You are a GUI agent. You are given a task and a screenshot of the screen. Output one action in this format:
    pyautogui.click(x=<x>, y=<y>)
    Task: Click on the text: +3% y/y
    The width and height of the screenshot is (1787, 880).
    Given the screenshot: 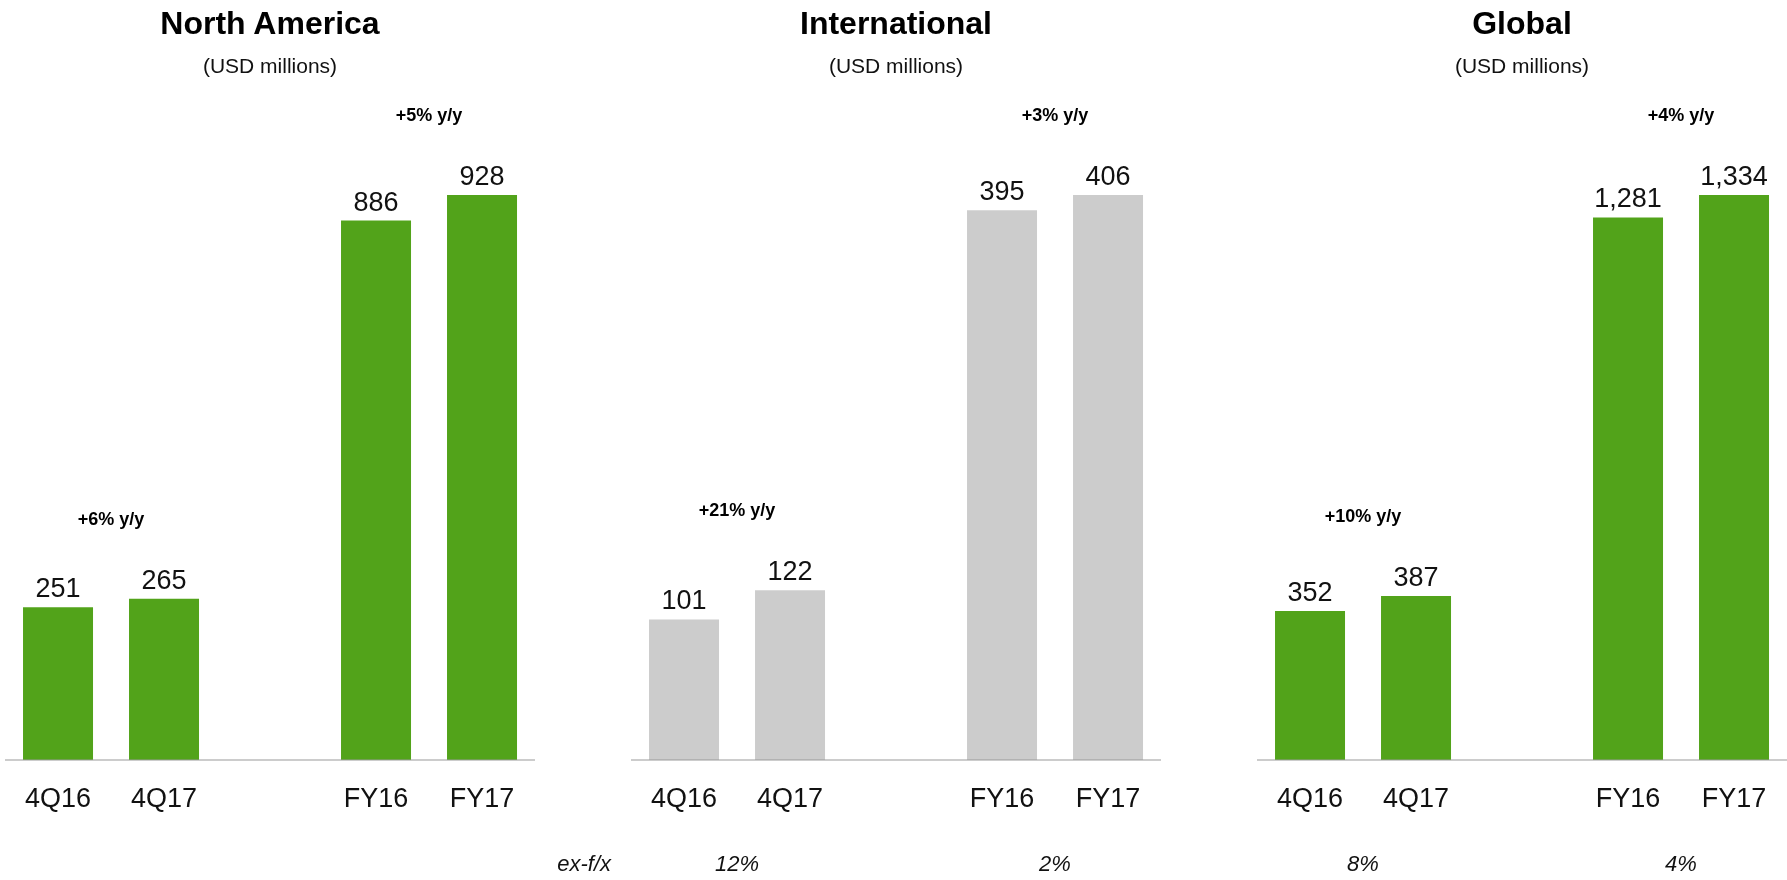 What is the action you would take?
    pyautogui.click(x=1055, y=115)
    